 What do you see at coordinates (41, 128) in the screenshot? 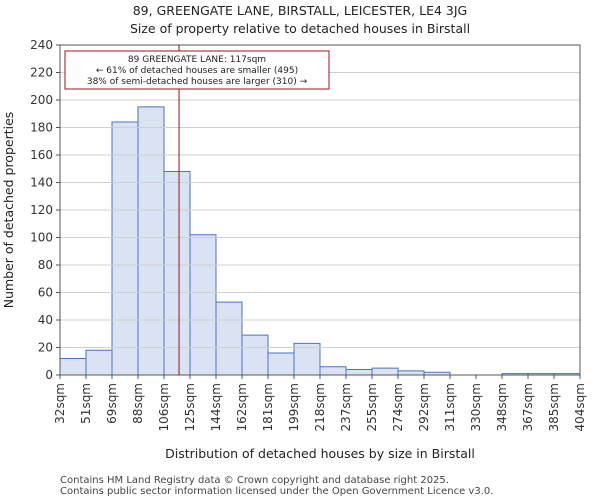
I see `y-tick-label: 180` at bounding box center [41, 128].